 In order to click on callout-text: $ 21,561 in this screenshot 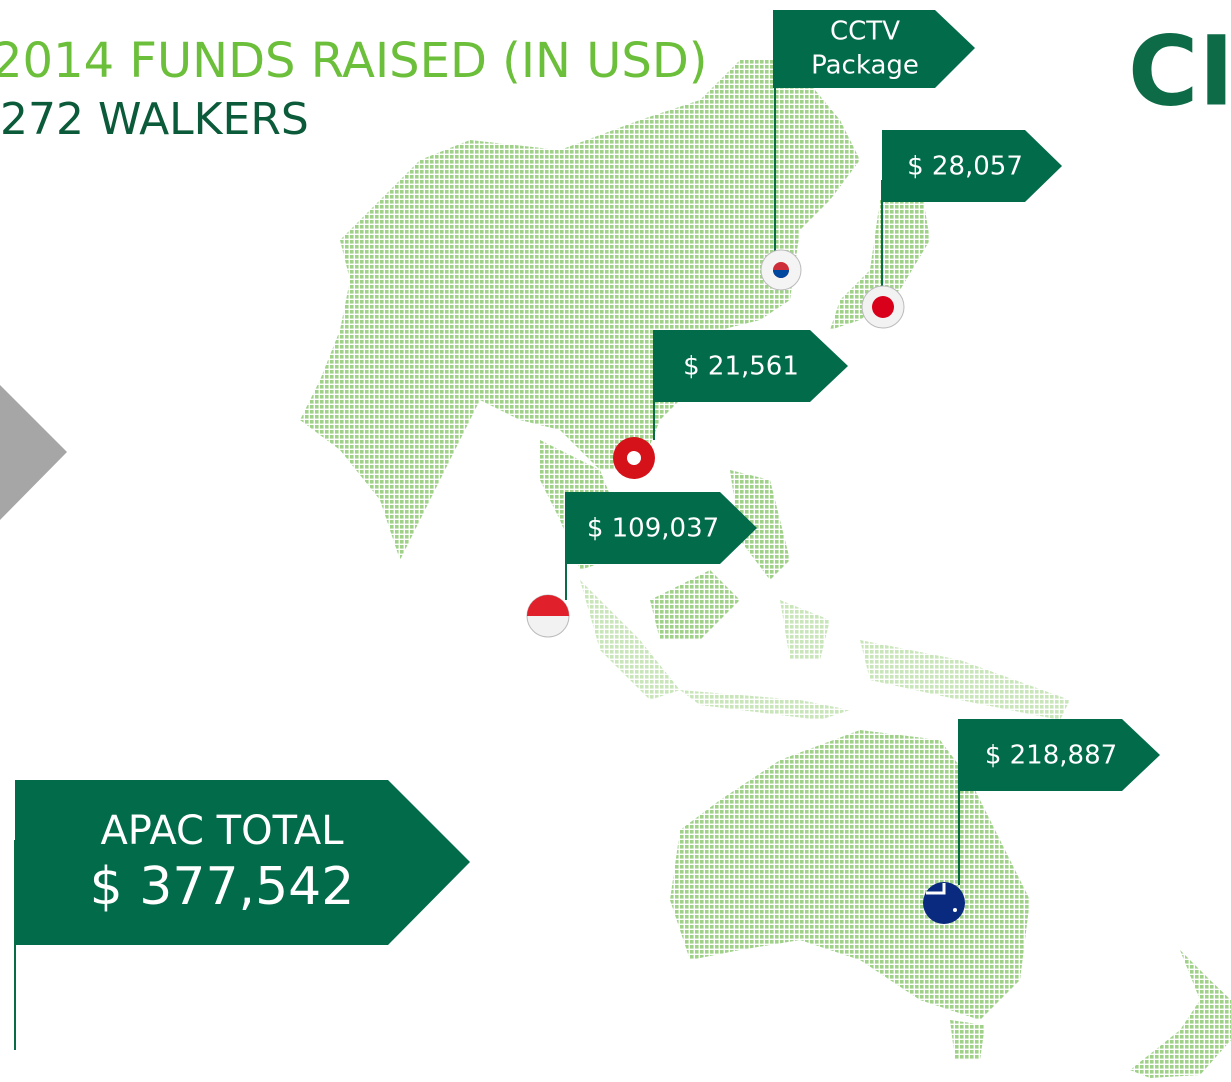, I will do `click(741, 367)`.